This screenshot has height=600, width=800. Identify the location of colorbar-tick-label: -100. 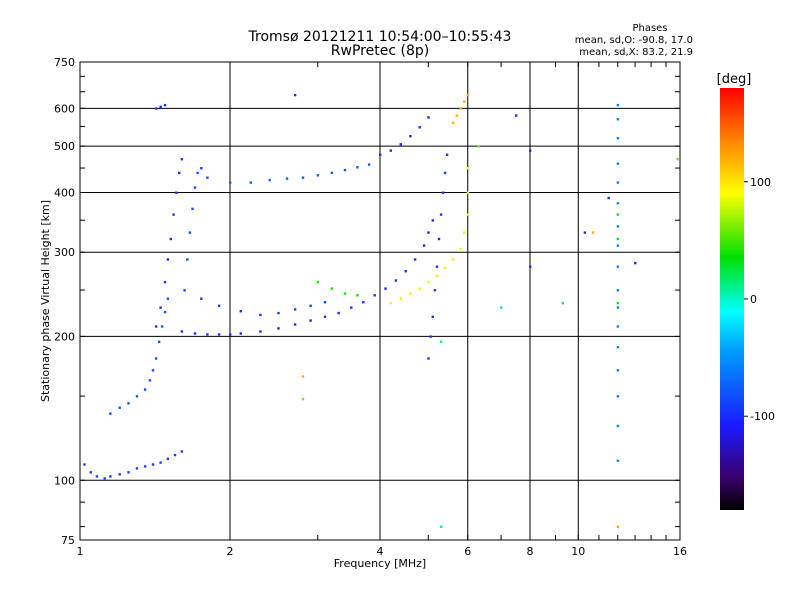
(762, 416).